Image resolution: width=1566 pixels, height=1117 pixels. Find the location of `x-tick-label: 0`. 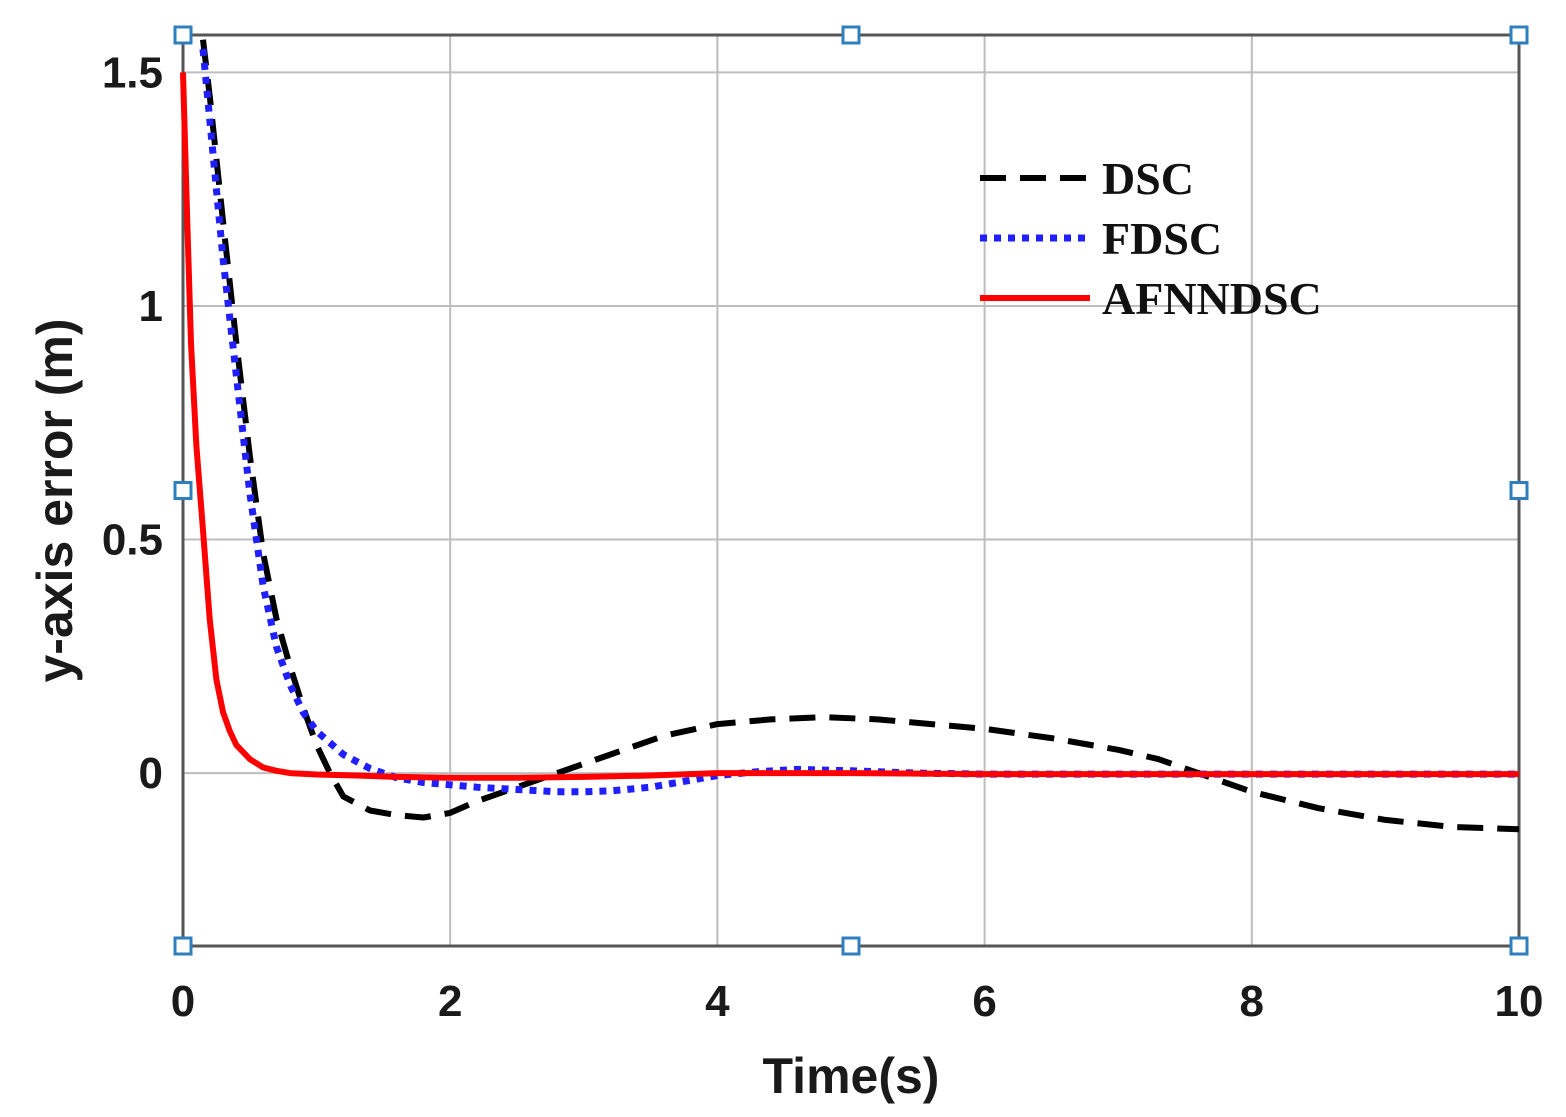

x-tick-label: 0 is located at coordinates (183, 1001).